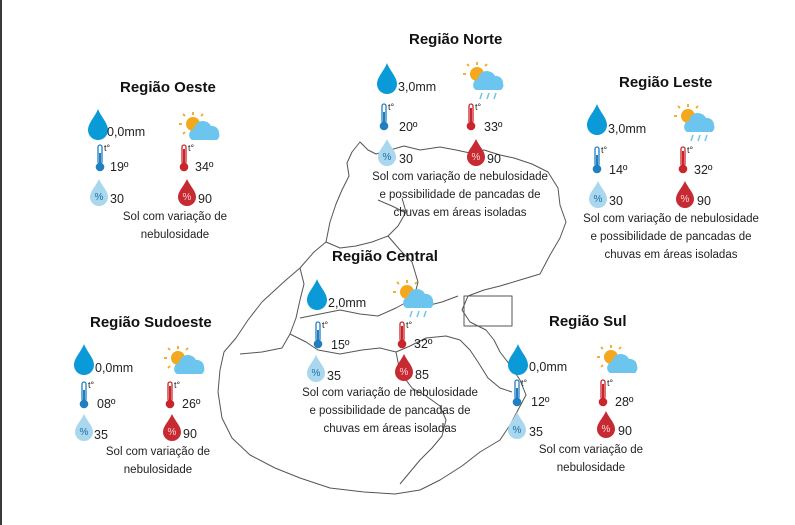  Describe the element at coordinates (175, 226) in the screenshot. I see `region-oeste-description: Sol com variação de nebulosidade` at that location.